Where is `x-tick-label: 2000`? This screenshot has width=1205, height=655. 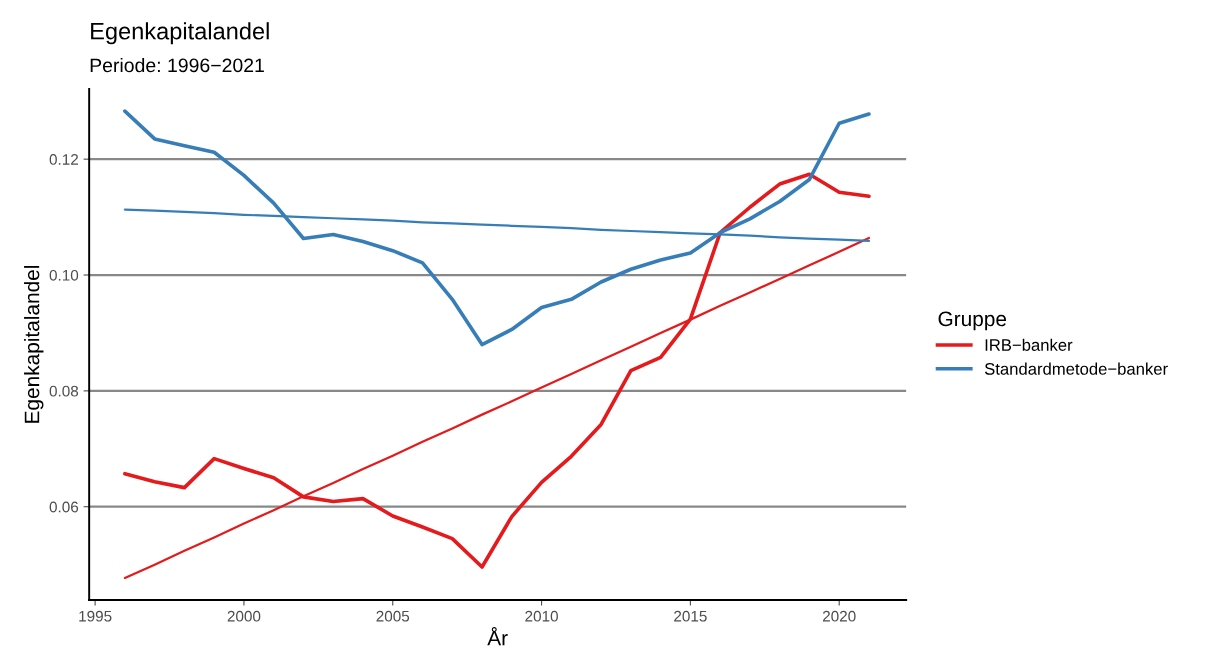 x-tick-label: 2000 is located at coordinates (244, 616).